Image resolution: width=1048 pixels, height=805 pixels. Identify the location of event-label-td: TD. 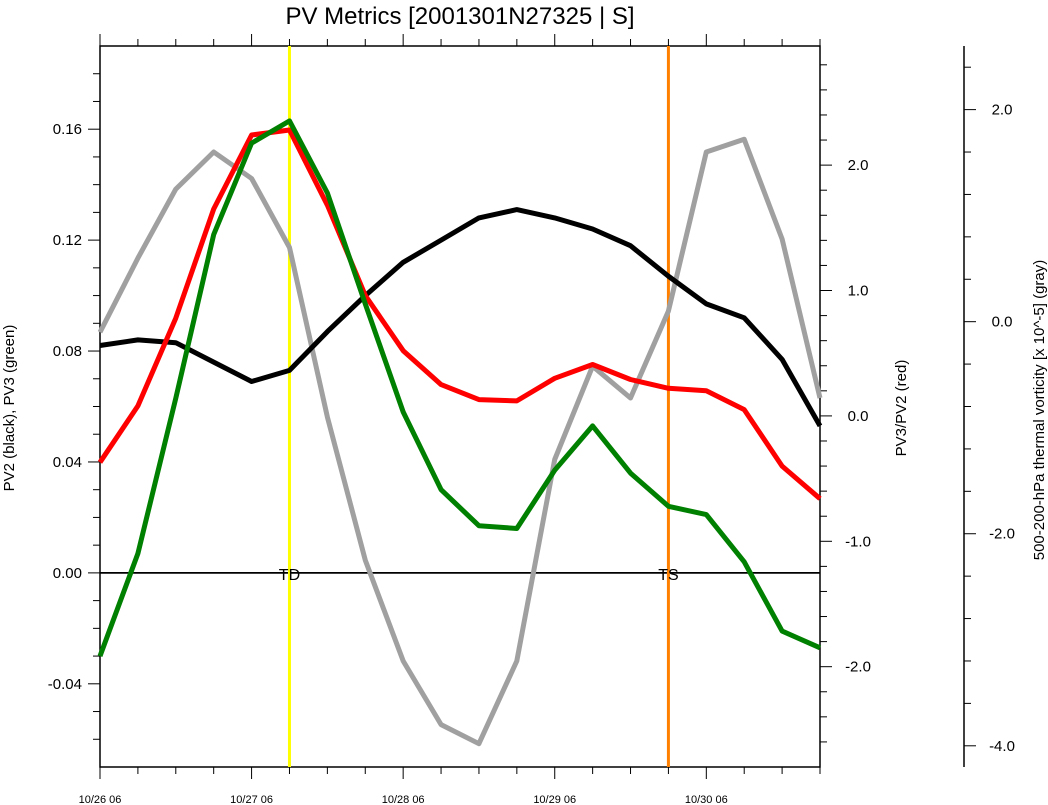
(289, 575).